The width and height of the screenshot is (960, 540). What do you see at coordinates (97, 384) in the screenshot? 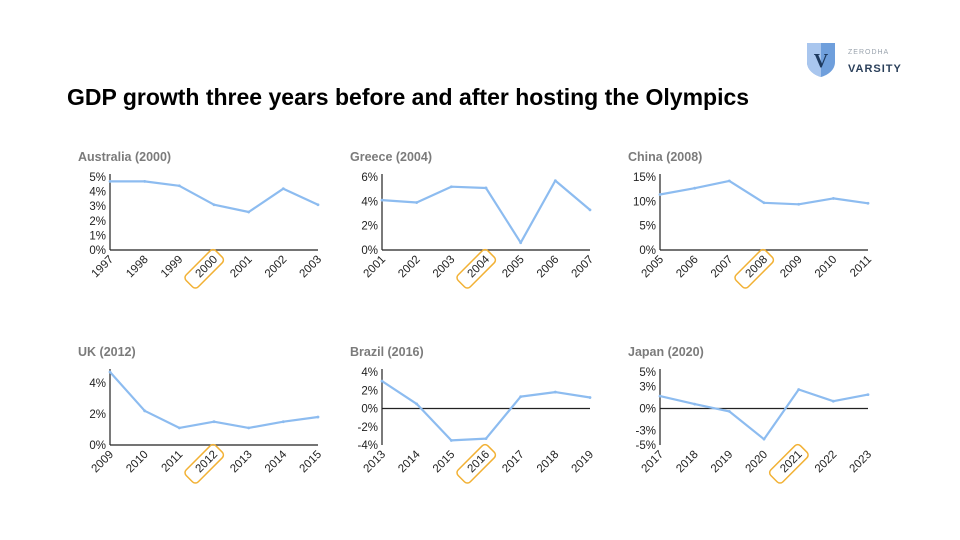
I see `y-tick-label: 4%` at bounding box center [97, 384].